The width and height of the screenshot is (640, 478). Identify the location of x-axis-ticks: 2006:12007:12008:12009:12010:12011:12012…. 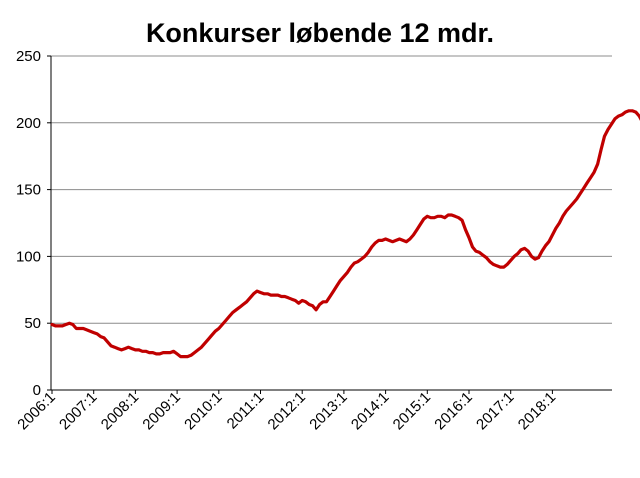
(286, 411).